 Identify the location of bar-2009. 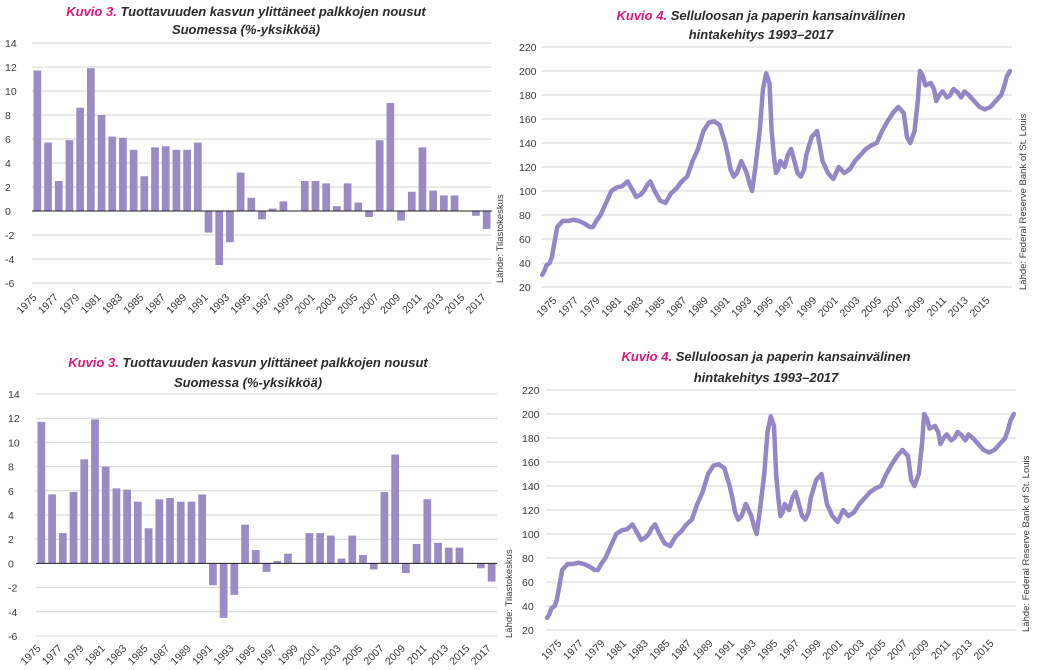
(401, 216).